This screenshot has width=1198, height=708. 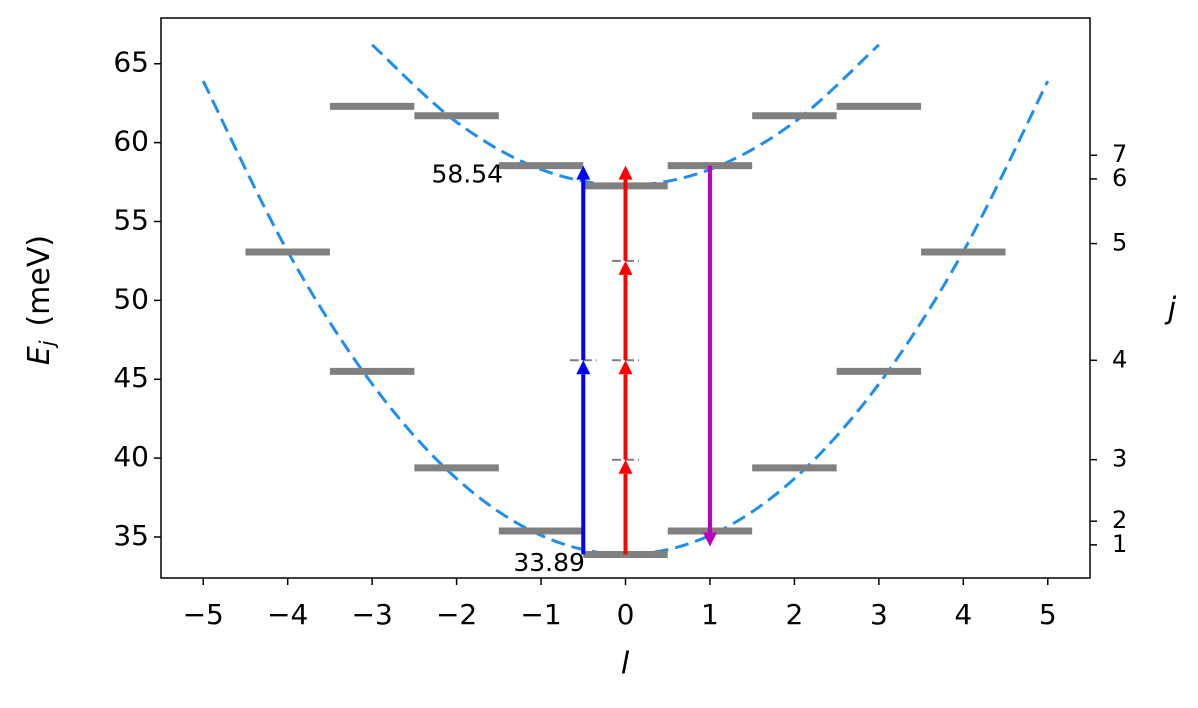 I want to click on x-tick-label: −1, so click(x=540, y=614).